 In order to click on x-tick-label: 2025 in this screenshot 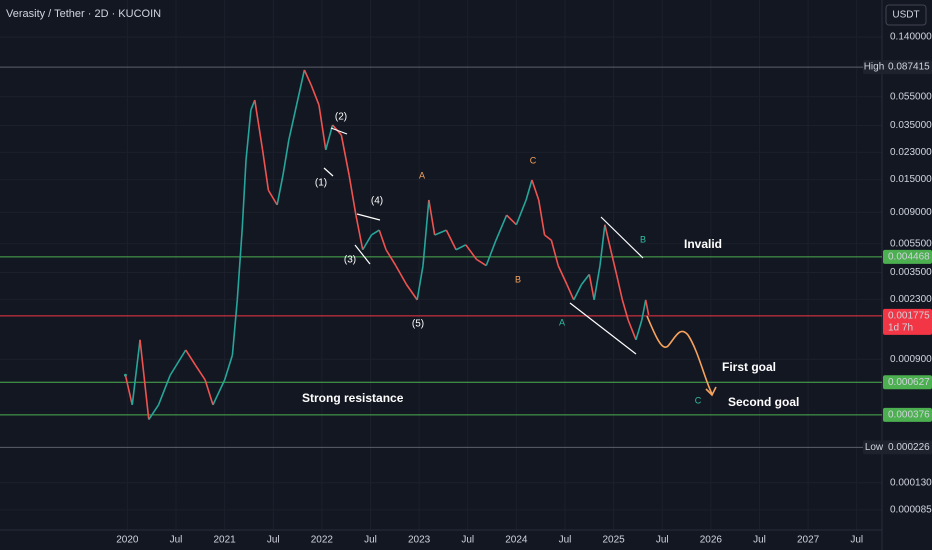, I will do `click(613, 540)`.